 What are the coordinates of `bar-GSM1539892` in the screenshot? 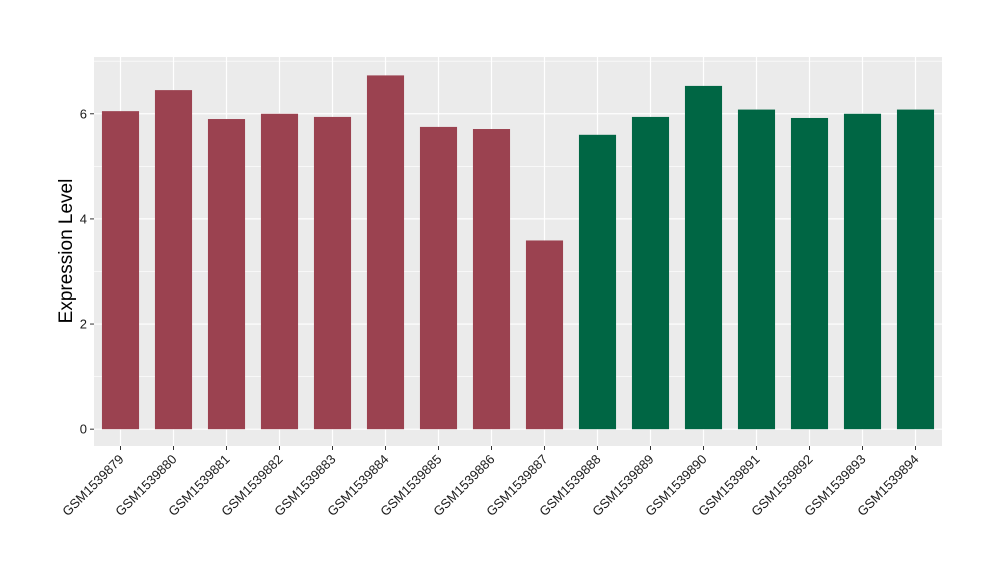 It's located at (809, 273).